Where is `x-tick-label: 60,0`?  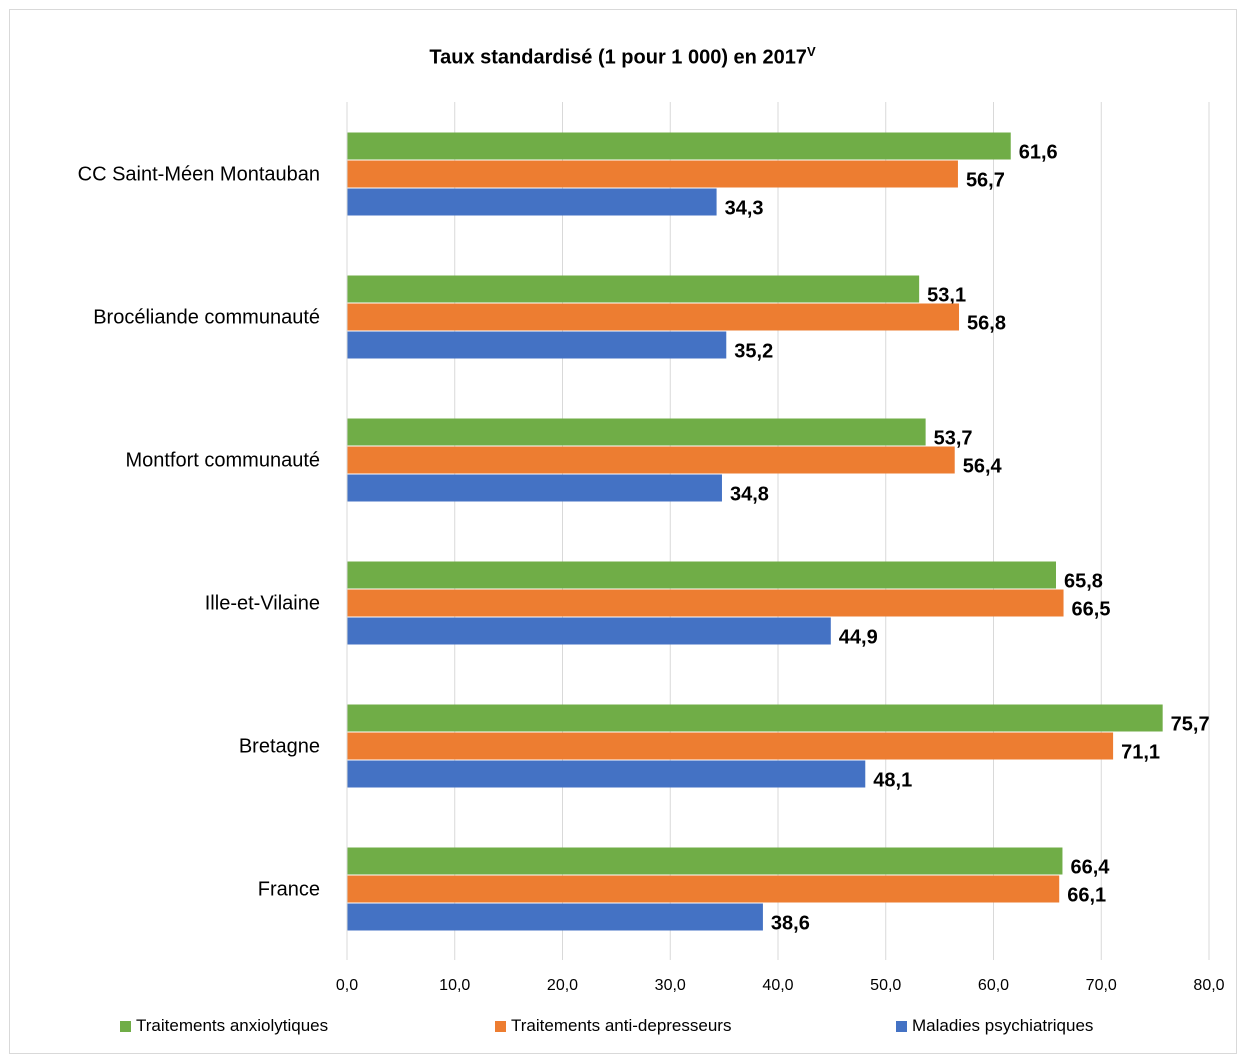
x-tick-label: 60,0 is located at coordinates (993, 985).